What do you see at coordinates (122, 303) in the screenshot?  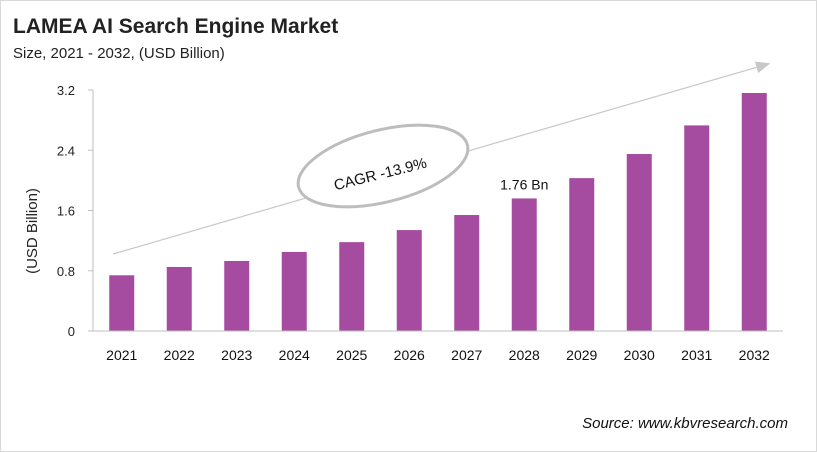 I see `bar-2021` at bounding box center [122, 303].